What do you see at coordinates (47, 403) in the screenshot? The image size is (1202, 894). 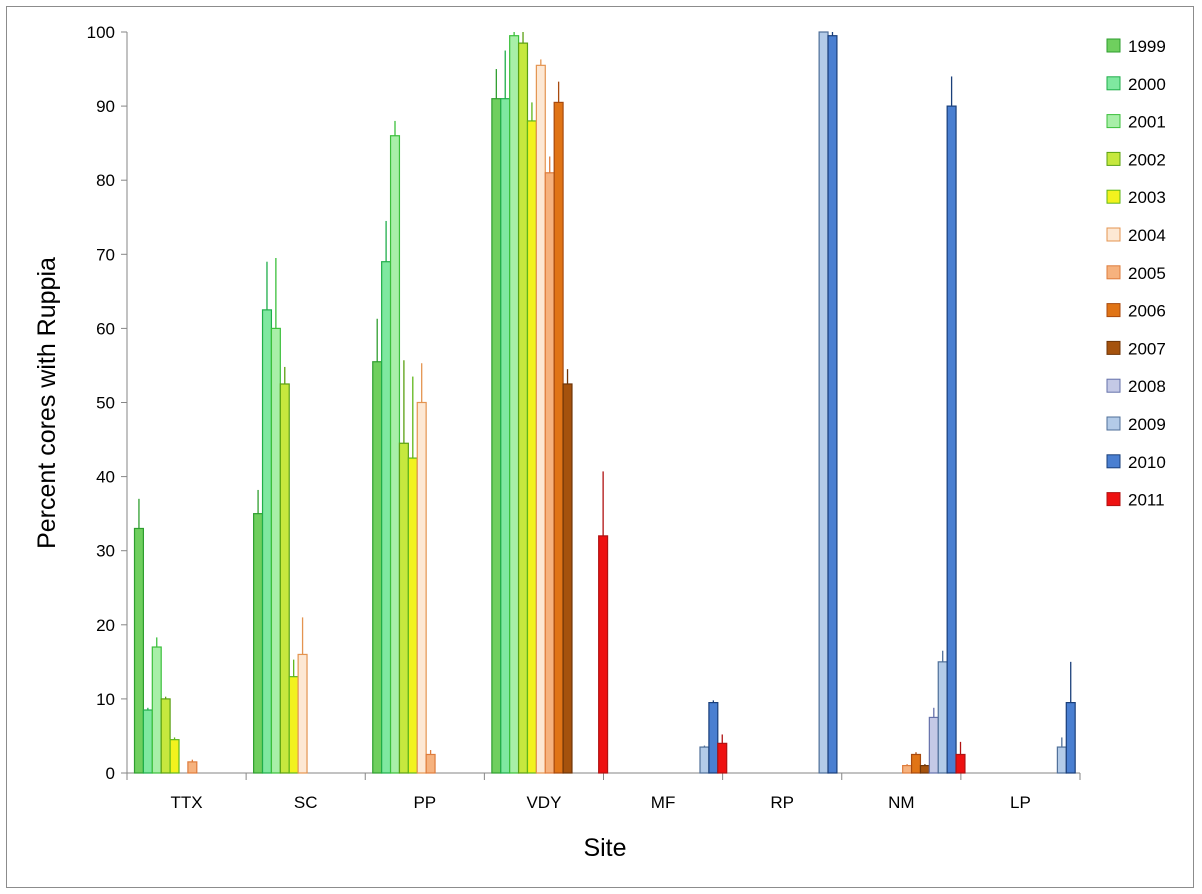 I see `y-axis-title: Percent cores with Ruppia` at bounding box center [47, 403].